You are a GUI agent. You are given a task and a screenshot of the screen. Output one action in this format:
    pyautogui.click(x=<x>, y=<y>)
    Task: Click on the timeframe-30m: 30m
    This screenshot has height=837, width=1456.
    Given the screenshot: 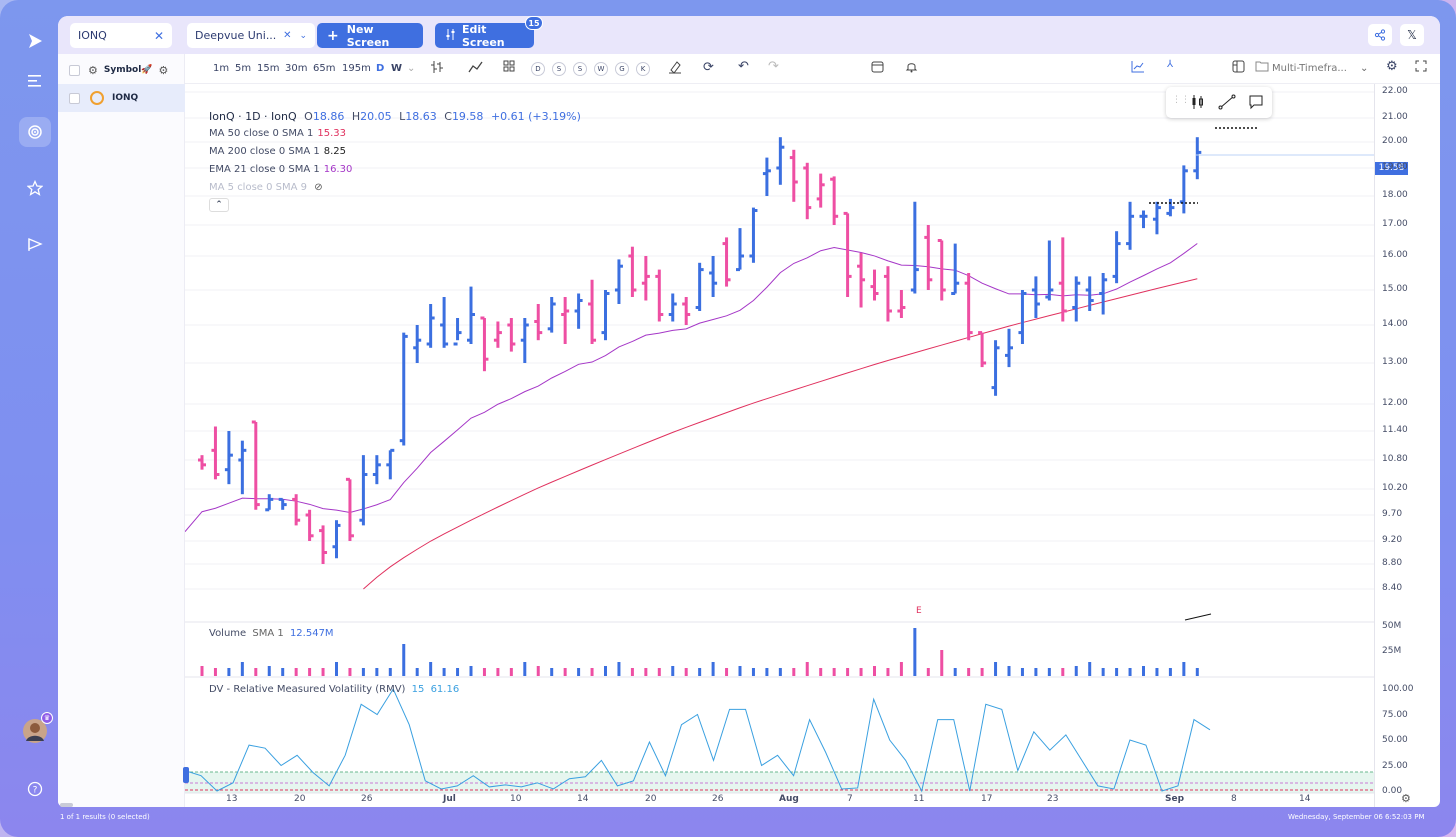 What is the action you would take?
    pyautogui.click(x=296, y=68)
    